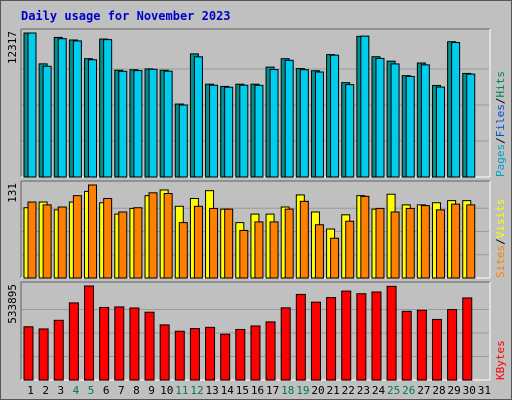 The width and height of the screenshot is (512, 400). I want to click on x-tick-label-day-3: 3, so click(61, 390).